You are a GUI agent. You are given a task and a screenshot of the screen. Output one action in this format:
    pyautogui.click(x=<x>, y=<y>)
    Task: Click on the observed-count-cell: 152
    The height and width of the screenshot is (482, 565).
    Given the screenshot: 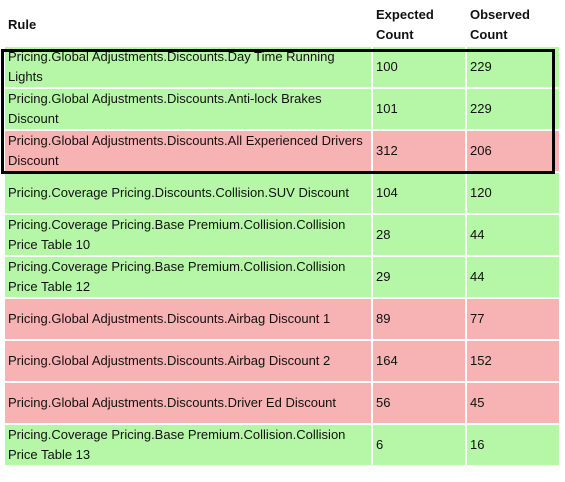 What is the action you would take?
    pyautogui.click(x=513, y=361)
    